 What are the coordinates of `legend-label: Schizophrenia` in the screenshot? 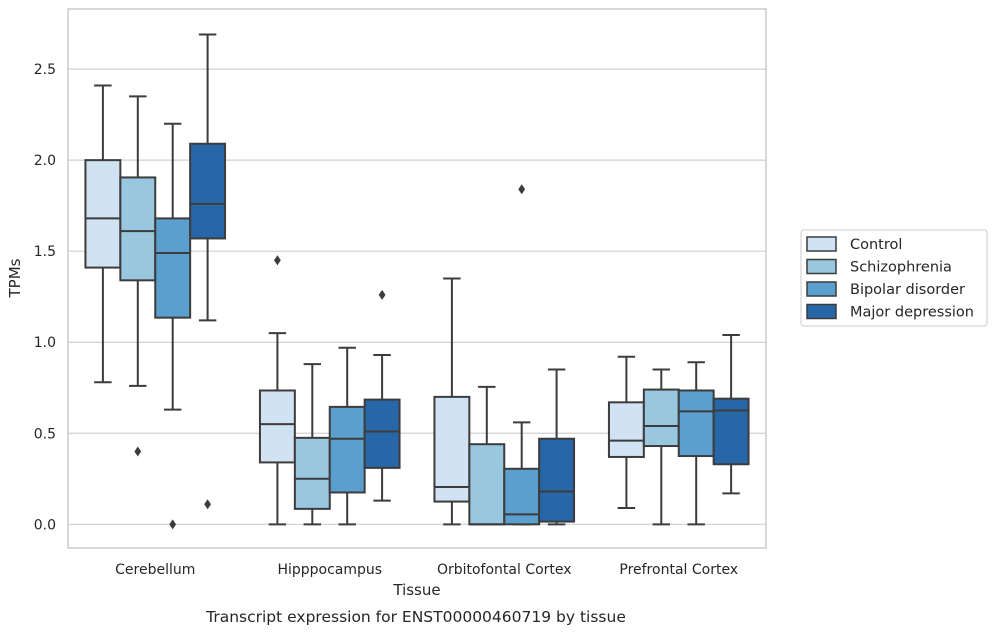 It's located at (901, 268).